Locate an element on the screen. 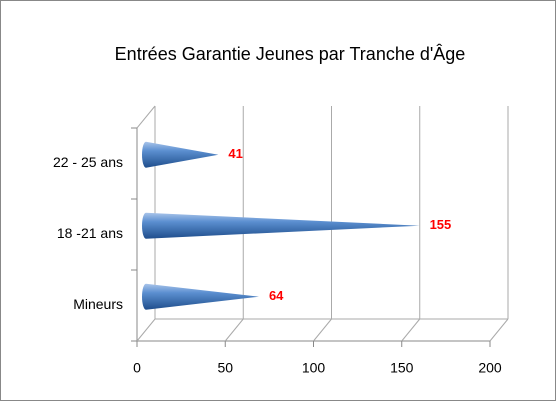  y-tick-label: Mineurs is located at coordinates (98, 304).